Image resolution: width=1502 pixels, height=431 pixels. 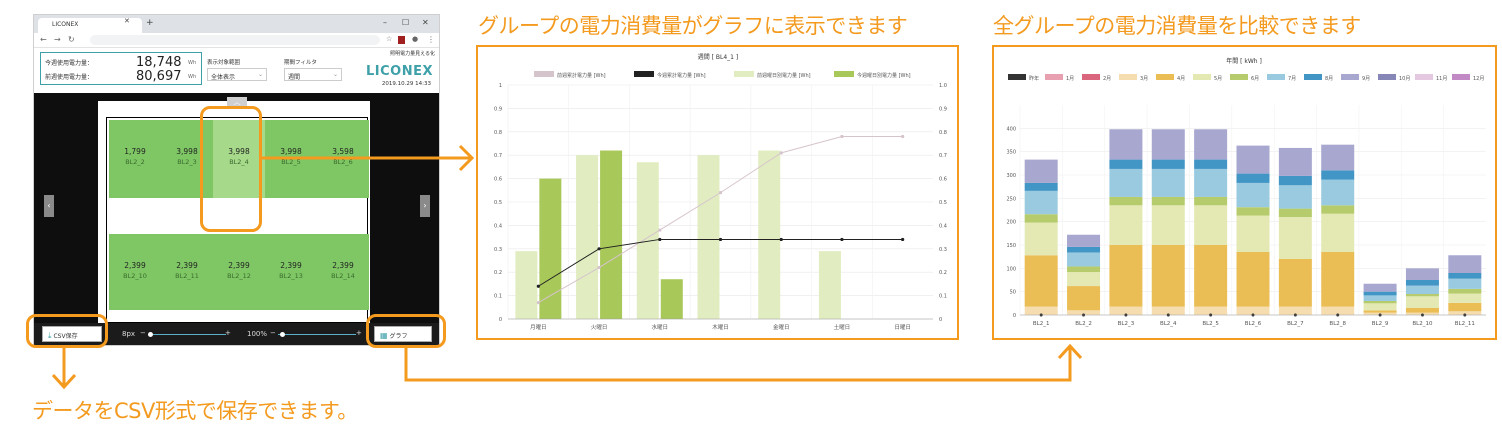 What do you see at coordinates (150, 23) in the screenshot?
I see `new-tab-icon: +` at bounding box center [150, 23].